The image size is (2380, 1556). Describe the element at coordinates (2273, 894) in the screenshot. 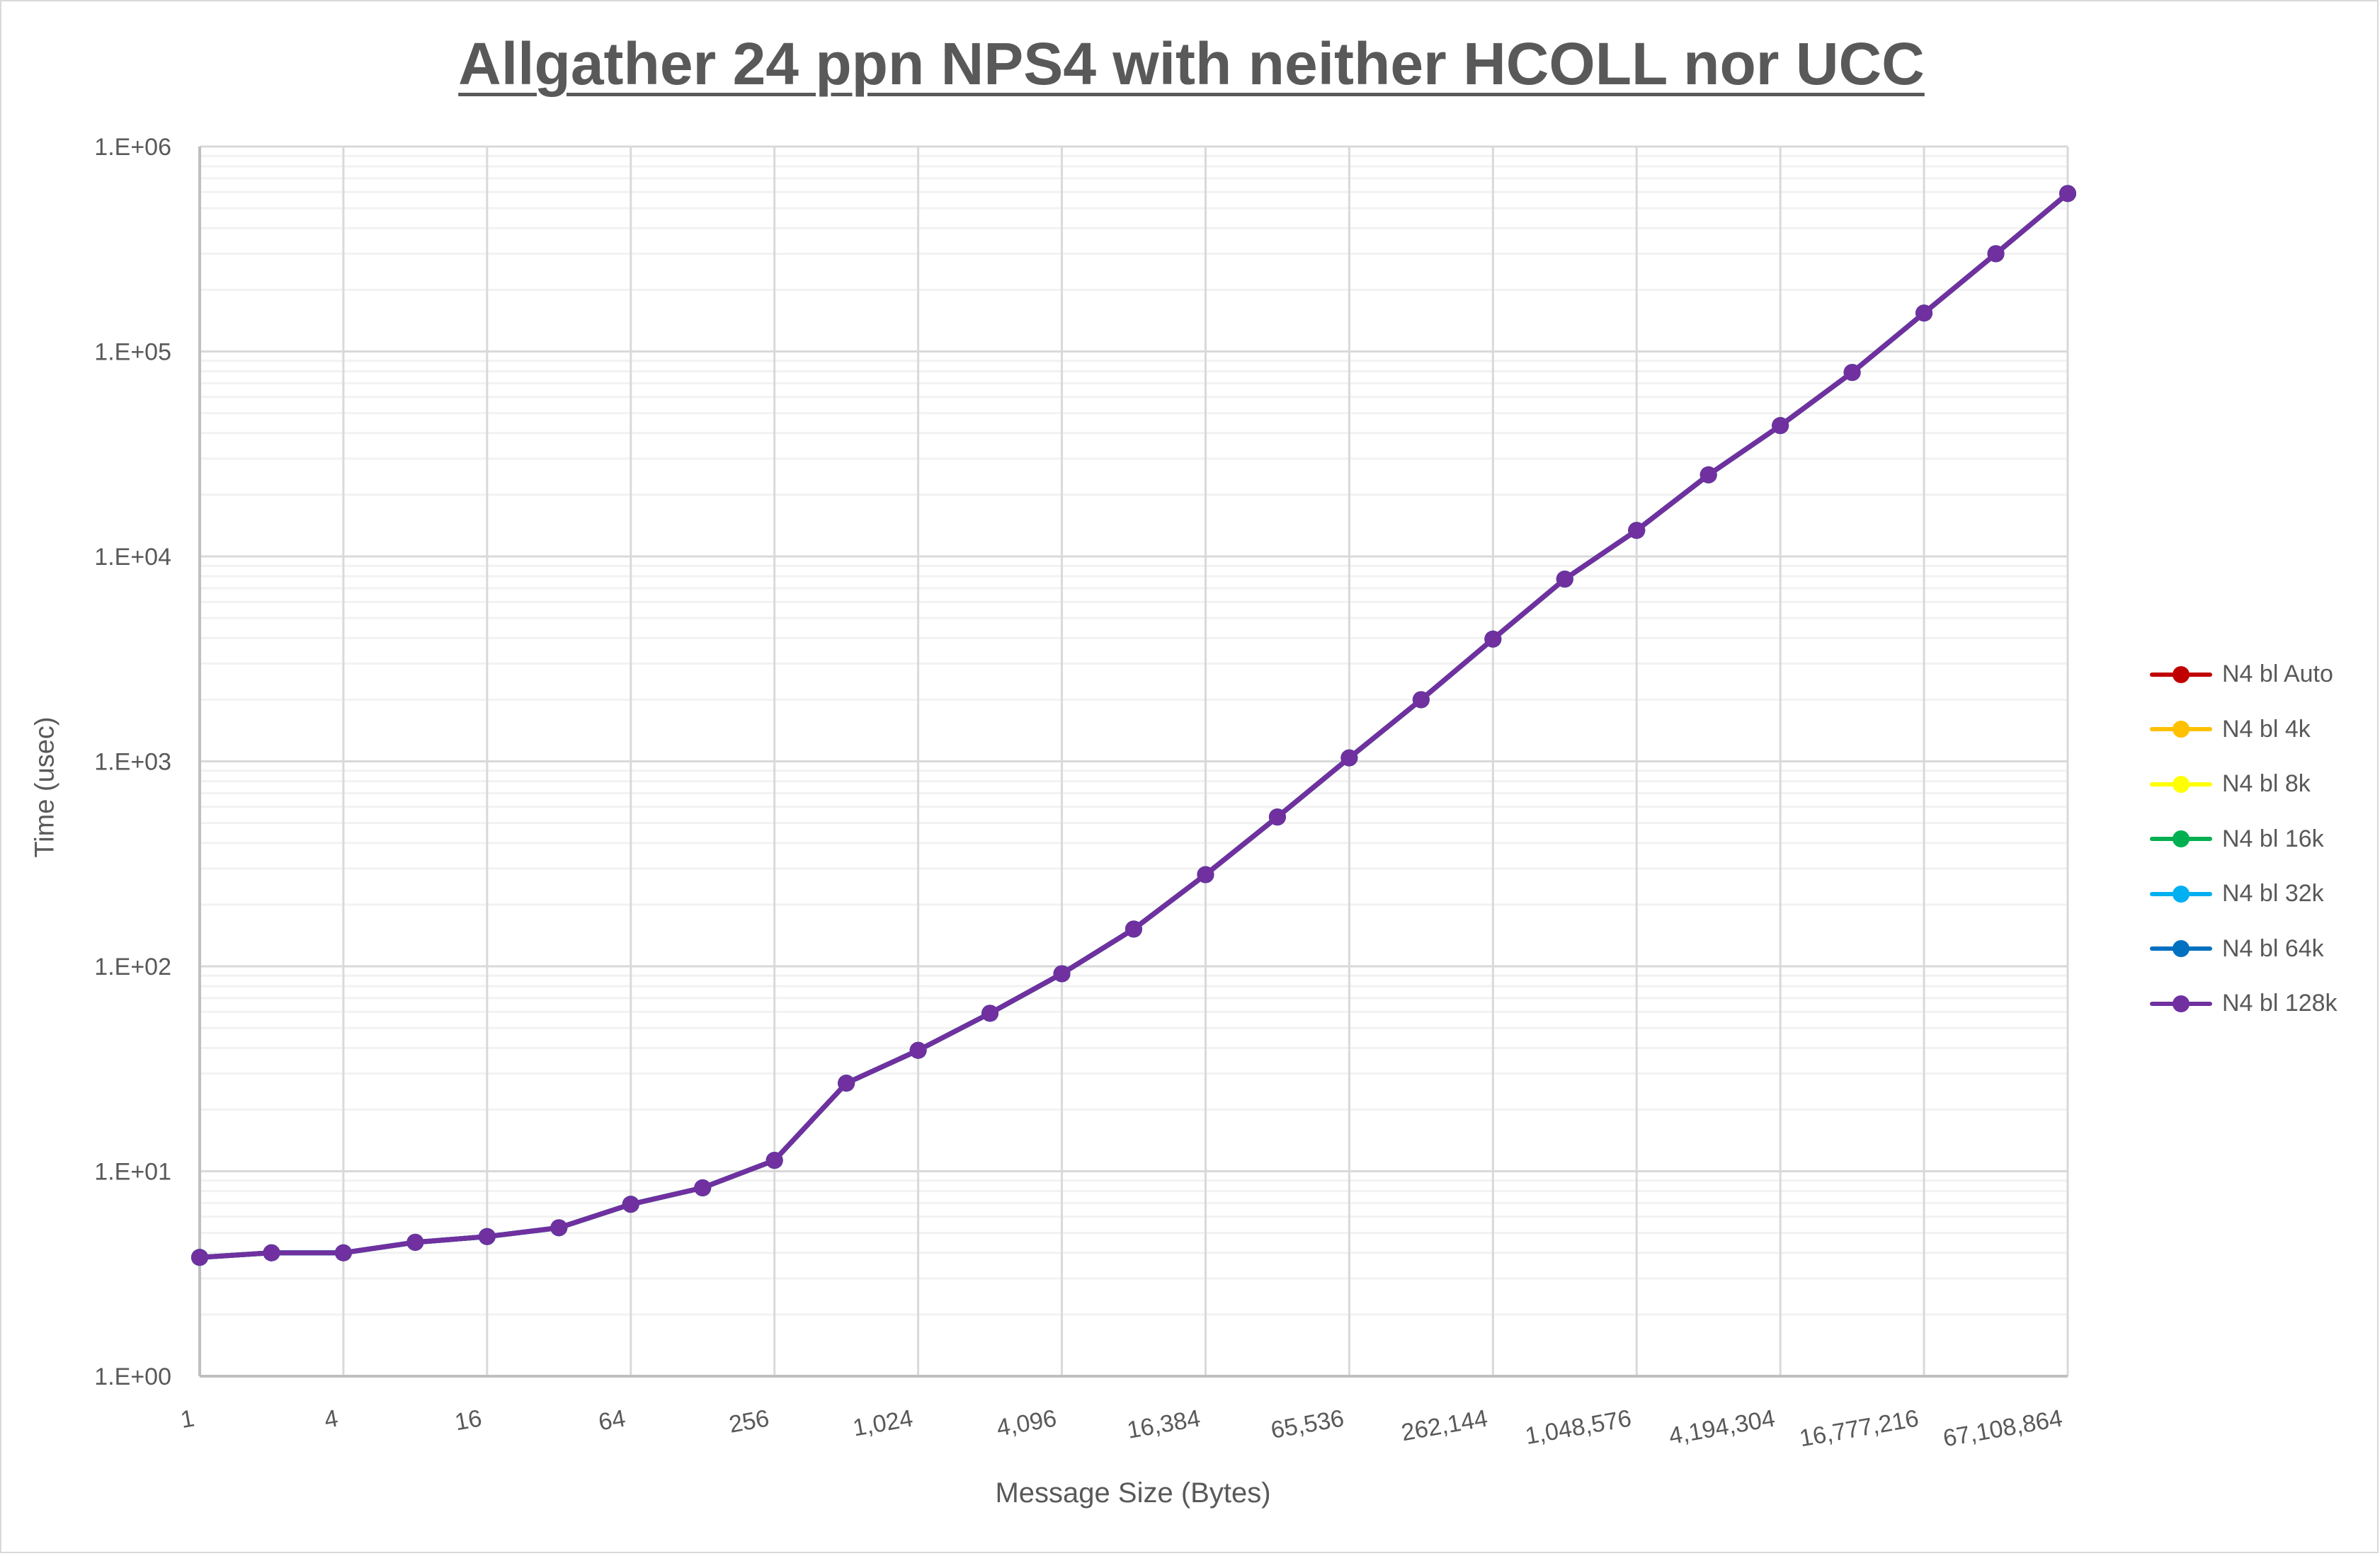

I see `legend-label: N4 bl 32k` at that location.